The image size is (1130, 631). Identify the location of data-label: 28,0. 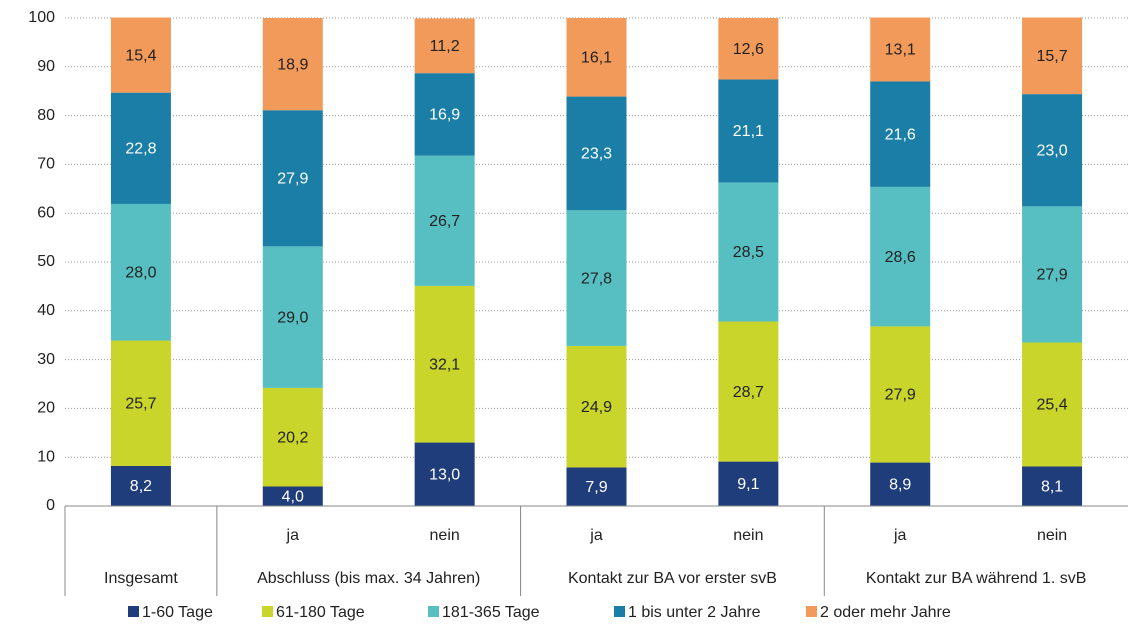
(140, 272).